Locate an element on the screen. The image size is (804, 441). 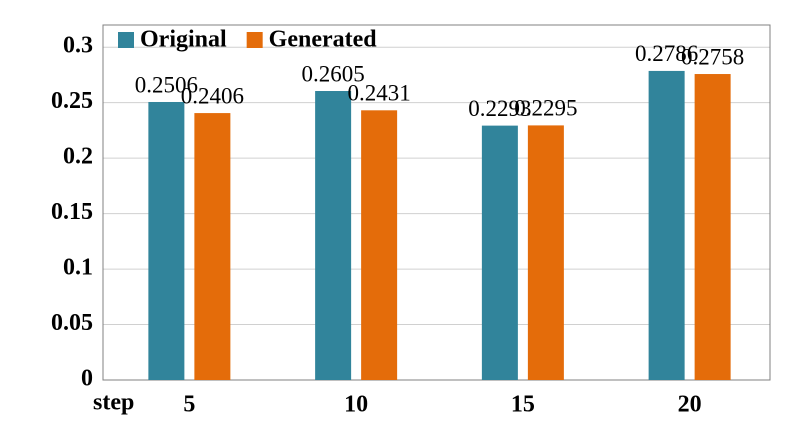
x-tick-label: 20 is located at coordinates (690, 405).